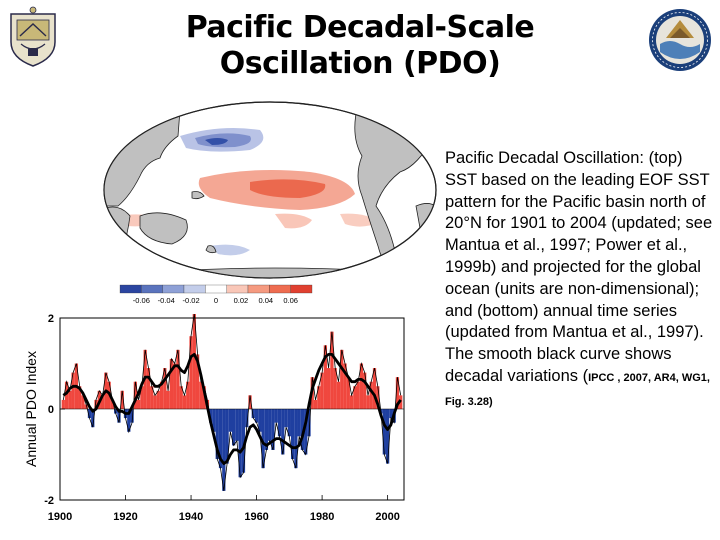 The height and width of the screenshot is (540, 720). I want to click on colorbar-tick-label: 0.02, so click(241, 300).